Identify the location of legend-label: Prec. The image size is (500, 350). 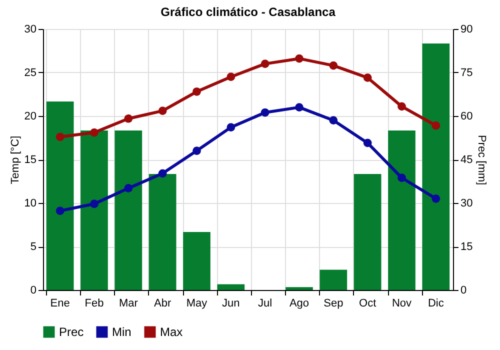
(71, 332).